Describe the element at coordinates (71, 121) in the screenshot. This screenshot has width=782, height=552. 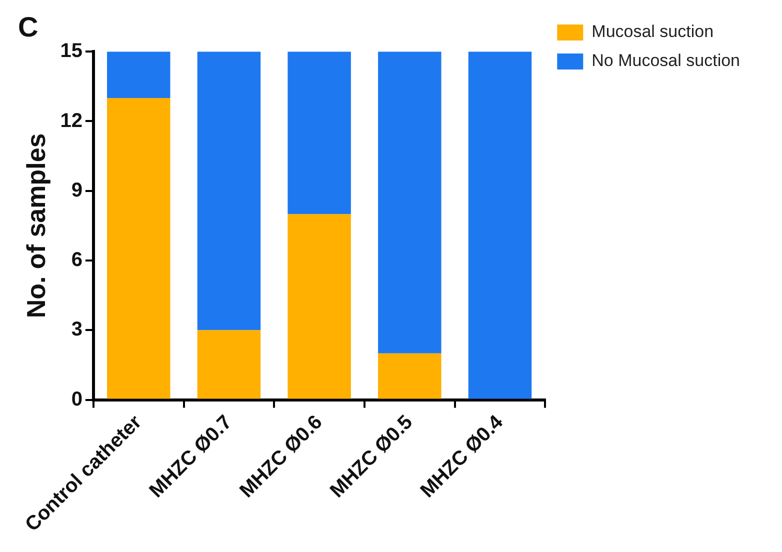
I see `y-tick-label: 12` at that location.